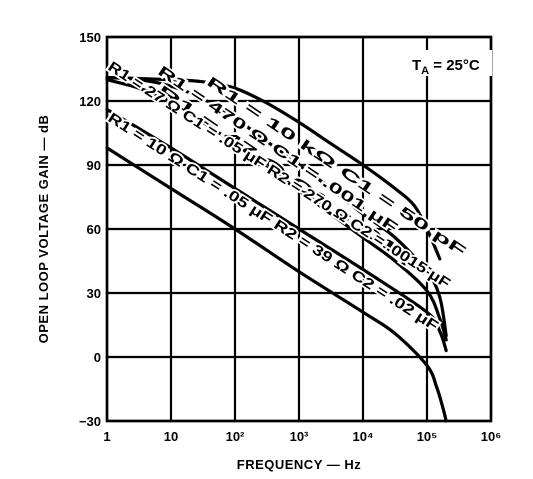 The height and width of the screenshot is (479, 533). I want to click on y-tick-label: 60, so click(94, 229).